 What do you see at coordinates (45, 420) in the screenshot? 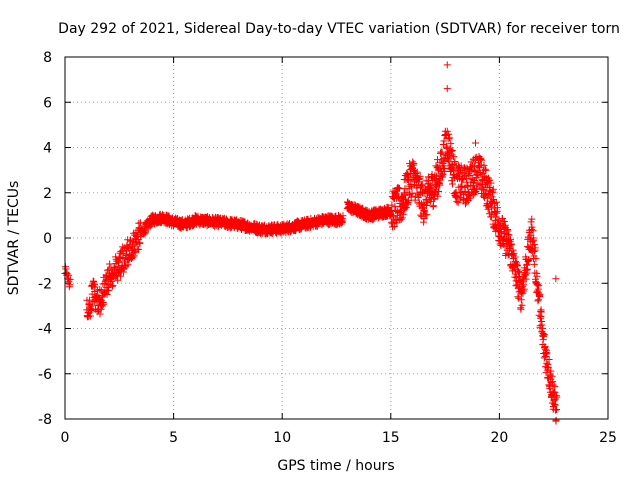
I see `y-tick-label: -8` at bounding box center [45, 420].